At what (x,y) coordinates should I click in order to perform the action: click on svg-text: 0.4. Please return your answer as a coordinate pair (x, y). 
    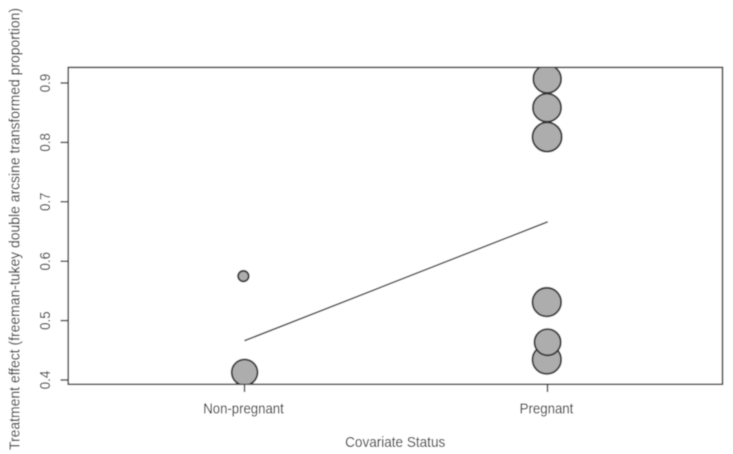
    Looking at the image, I should click on (45, 380).